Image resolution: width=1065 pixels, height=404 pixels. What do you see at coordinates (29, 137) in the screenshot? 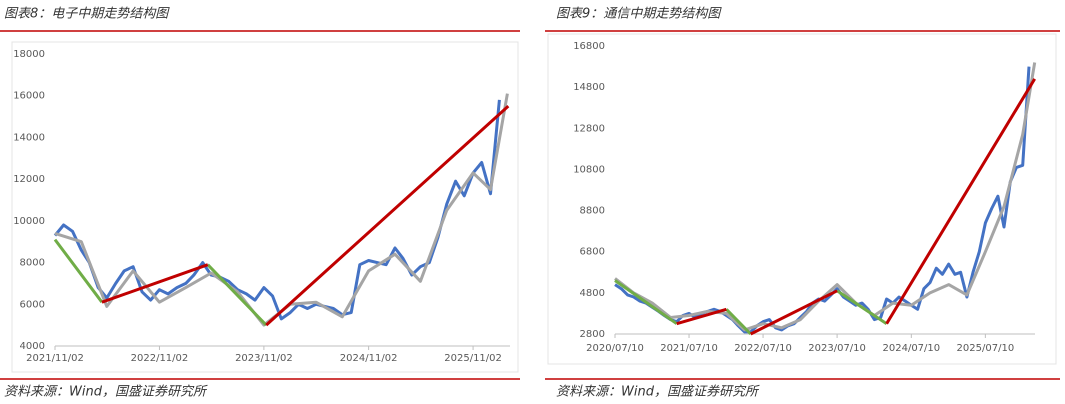
I see `y-tick-label: 14000` at bounding box center [29, 137].